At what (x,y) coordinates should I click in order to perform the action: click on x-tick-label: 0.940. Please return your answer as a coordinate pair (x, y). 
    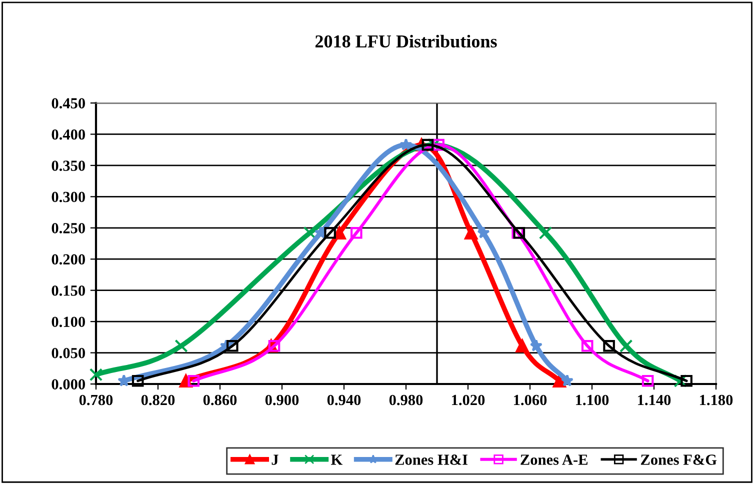
    Looking at the image, I should click on (344, 400).